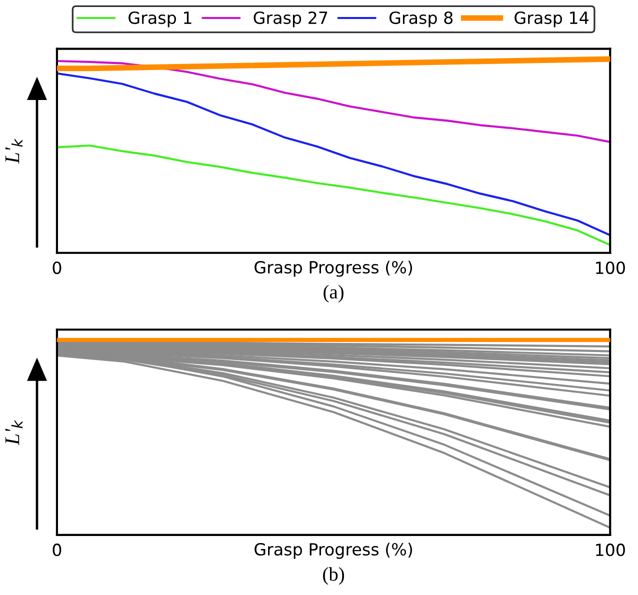 The width and height of the screenshot is (638, 595). What do you see at coordinates (291, 19) in the screenshot?
I see `legend-label: Grasp 27` at bounding box center [291, 19].